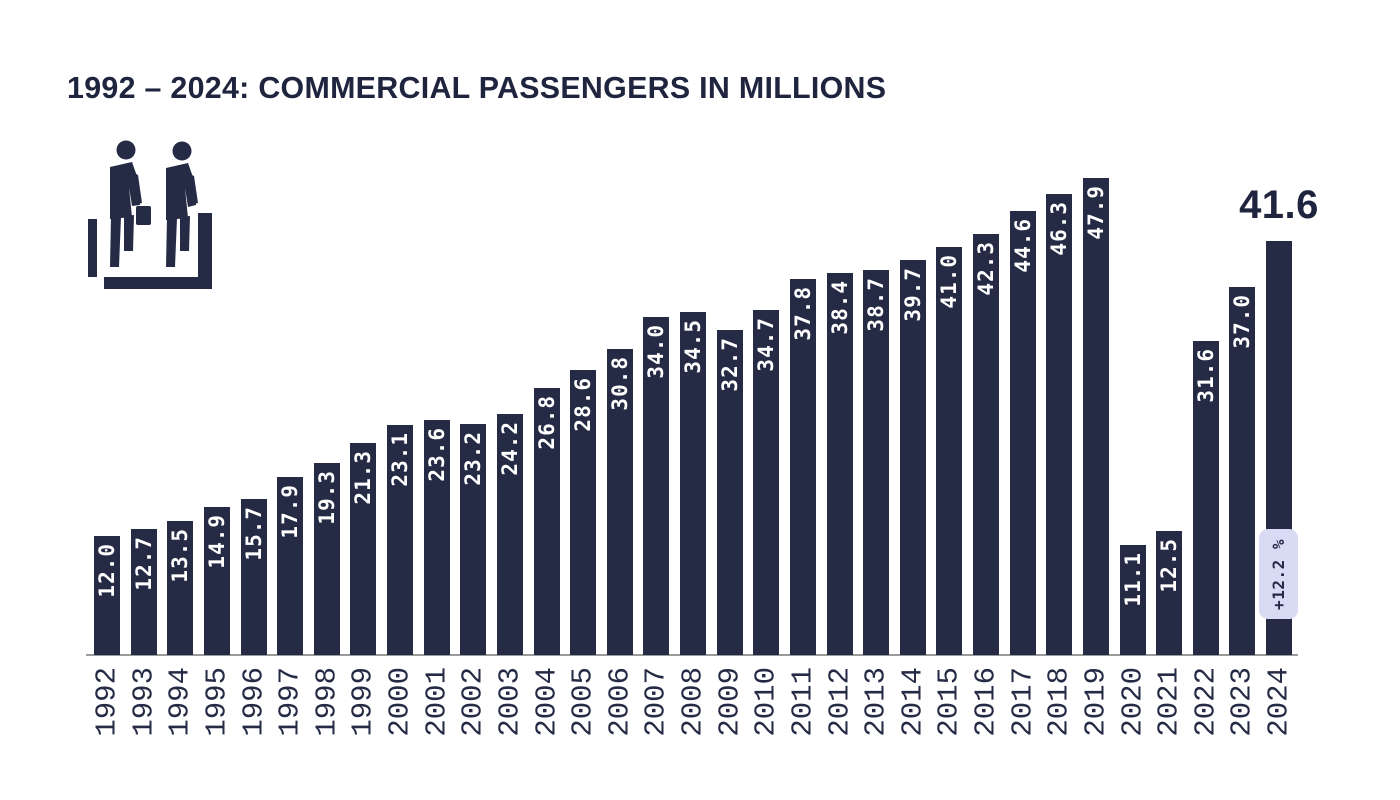  I want to click on x-axis-label-1999: 1999, so click(363, 702).